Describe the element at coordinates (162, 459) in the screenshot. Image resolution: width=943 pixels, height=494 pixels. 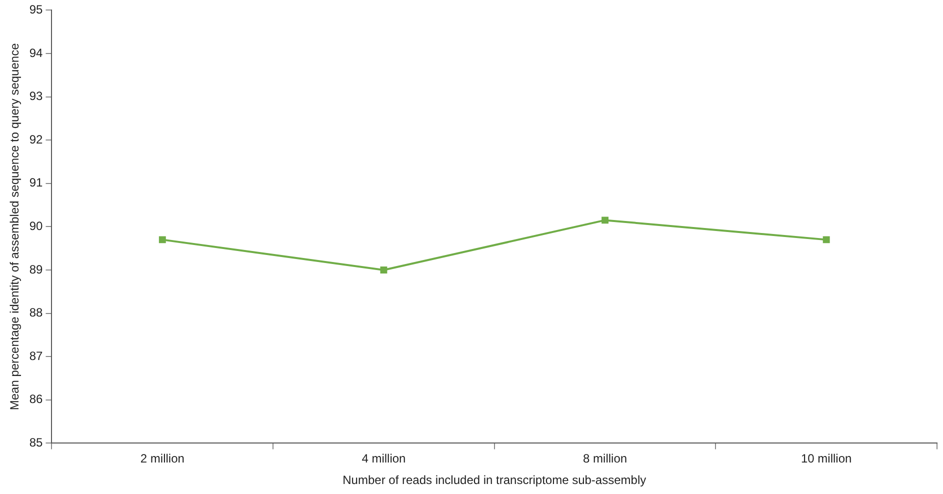
I see `x-tick-label: 2 million` at that location.